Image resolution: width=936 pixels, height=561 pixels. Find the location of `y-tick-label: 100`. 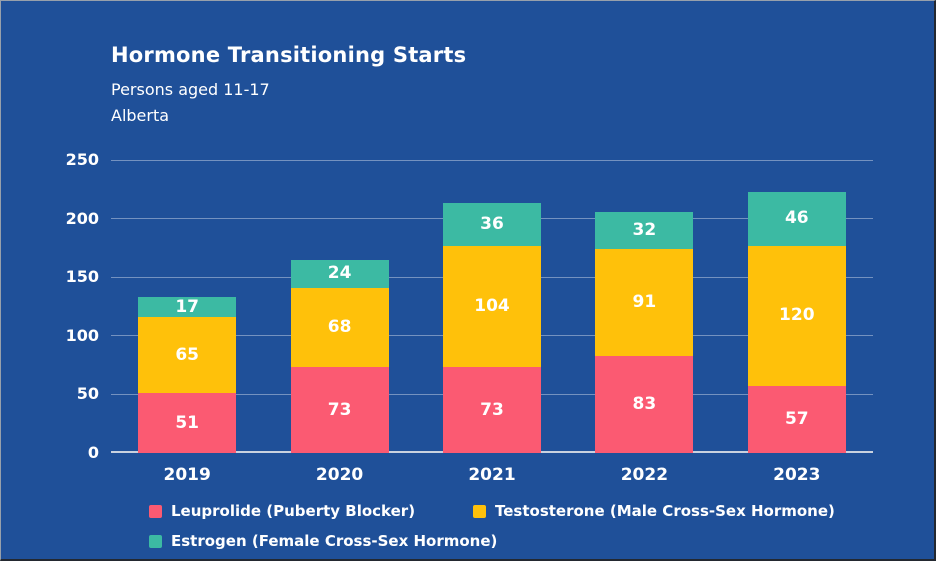

y-tick-label: 100 is located at coordinates (82, 335).